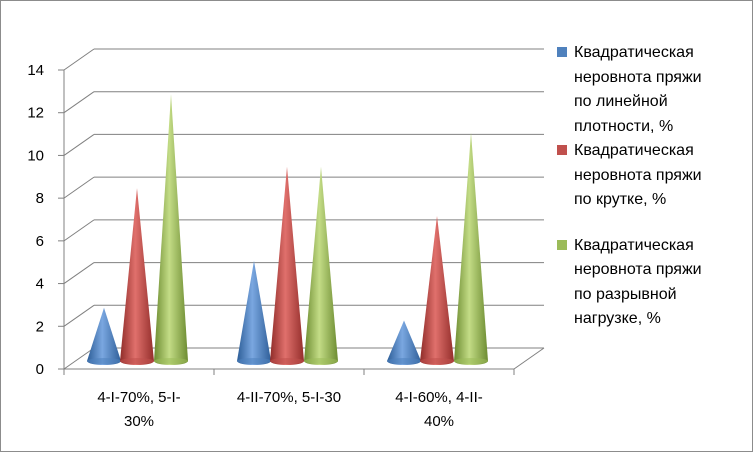  What do you see at coordinates (289, 397) in the screenshot?
I see `category-label: 4-II-70%, 5-I-30` at bounding box center [289, 397].